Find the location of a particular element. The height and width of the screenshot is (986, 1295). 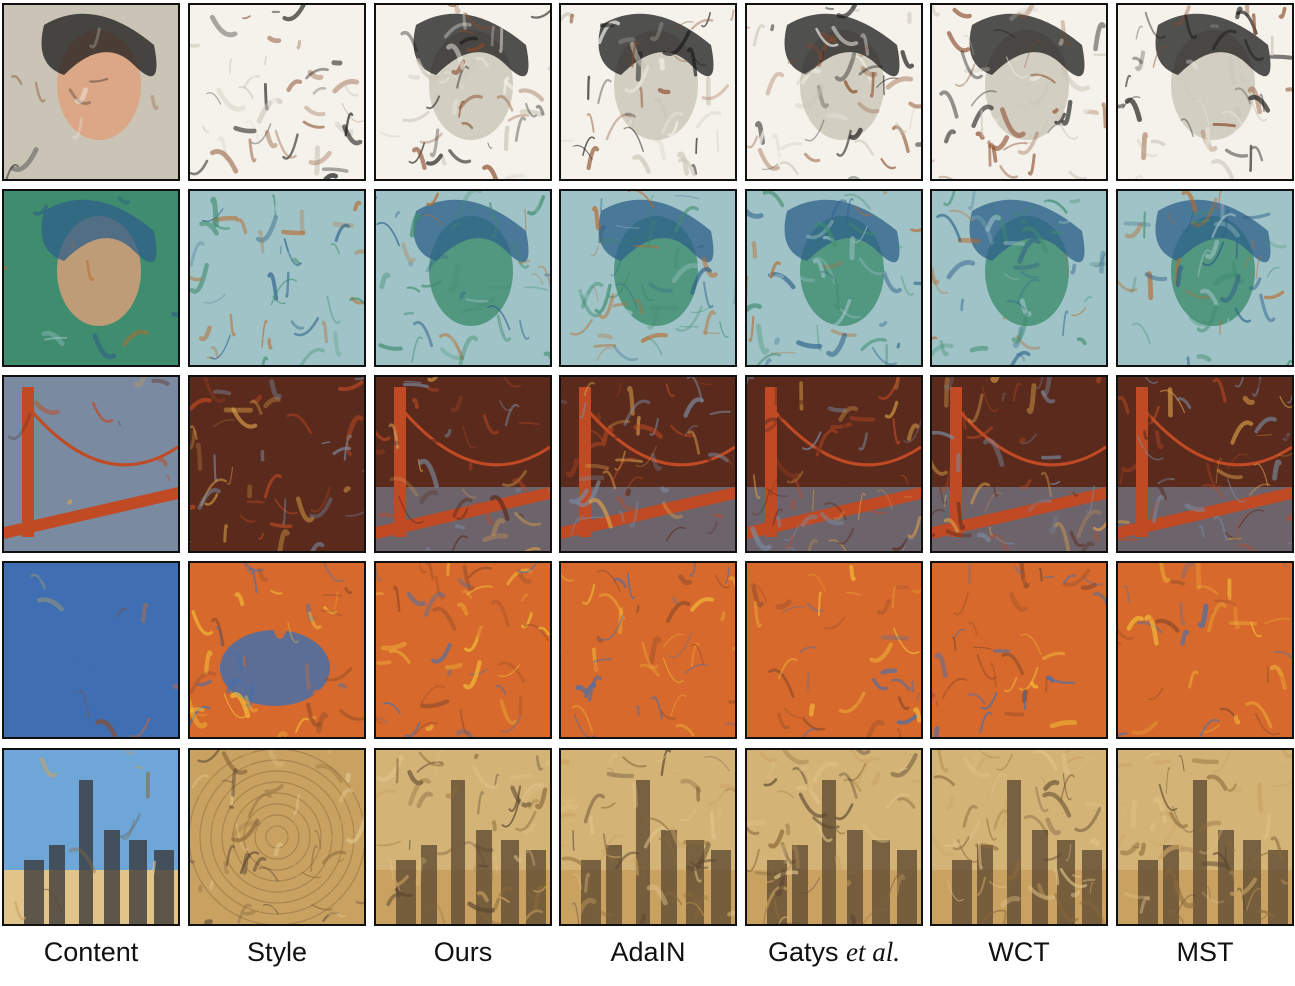

image-portrait-strokes-style is located at coordinates (277, 278).